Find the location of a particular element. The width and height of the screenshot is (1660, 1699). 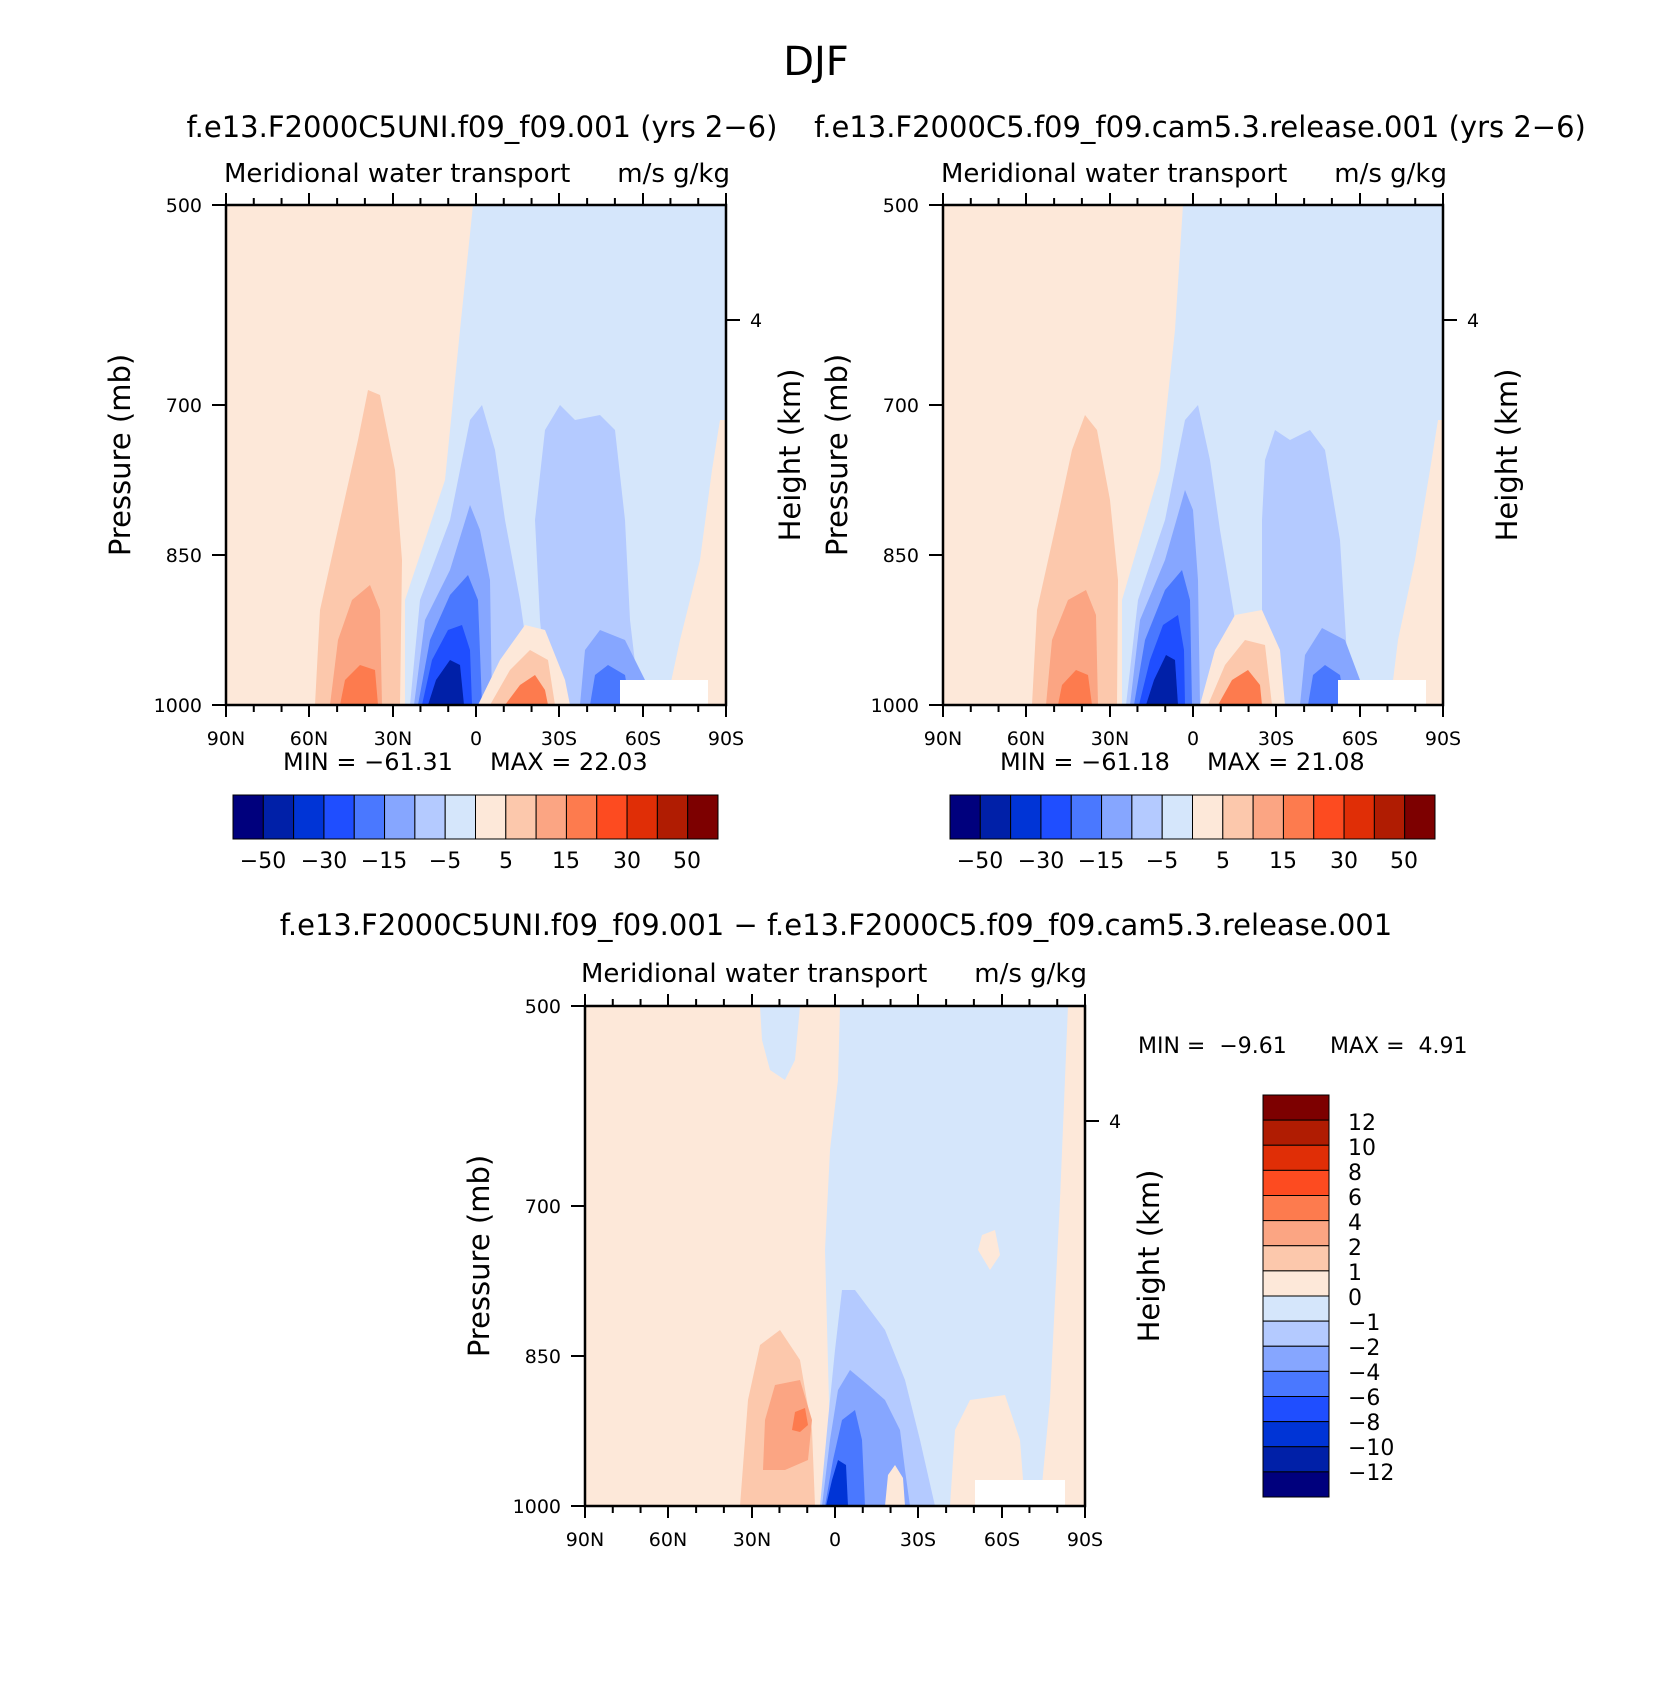

panel-2-y-ticks is located at coordinates (1193, 455).